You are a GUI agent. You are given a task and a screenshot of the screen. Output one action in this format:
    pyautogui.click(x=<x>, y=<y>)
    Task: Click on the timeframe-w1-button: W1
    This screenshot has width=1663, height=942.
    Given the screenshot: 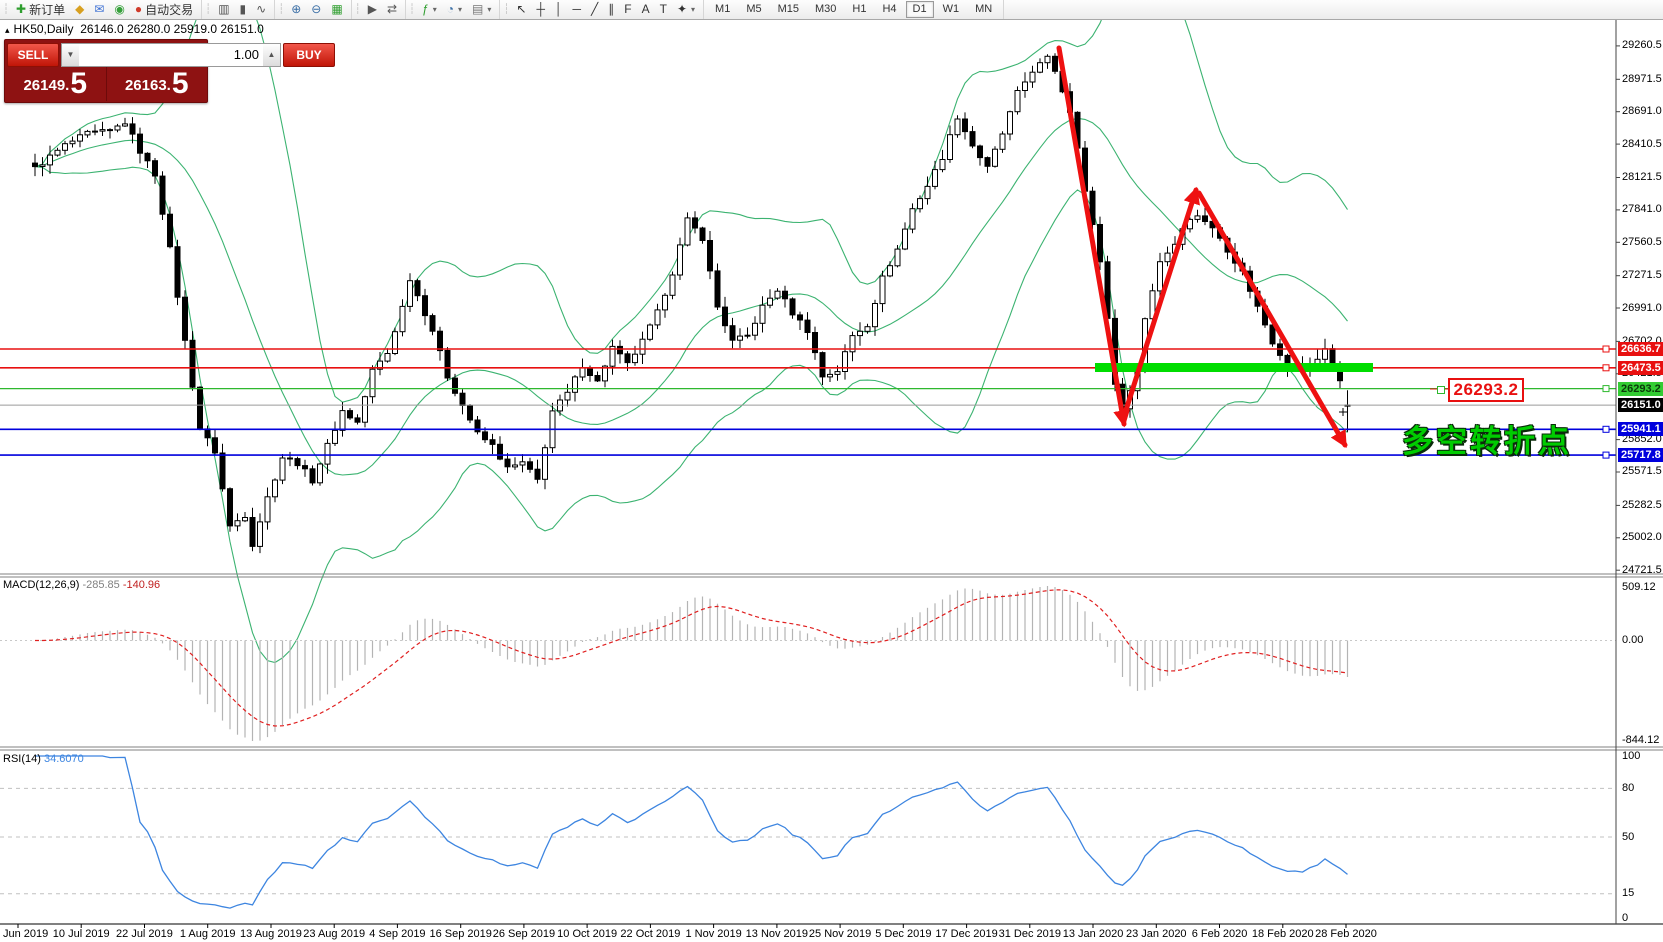 What is the action you would take?
    pyautogui.click(x=951, y=9)
    